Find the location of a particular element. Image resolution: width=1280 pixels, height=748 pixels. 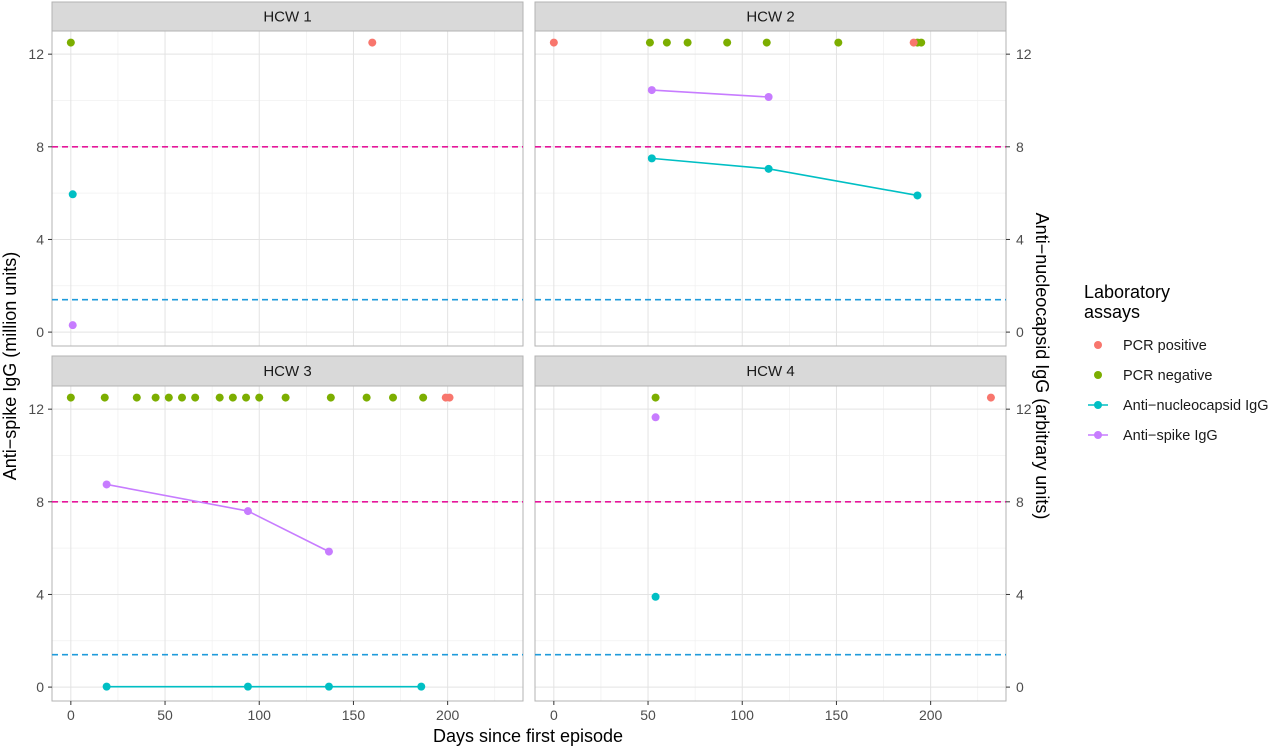

hcw-1-pcr-positive-point is located at coordinates (372, 42).